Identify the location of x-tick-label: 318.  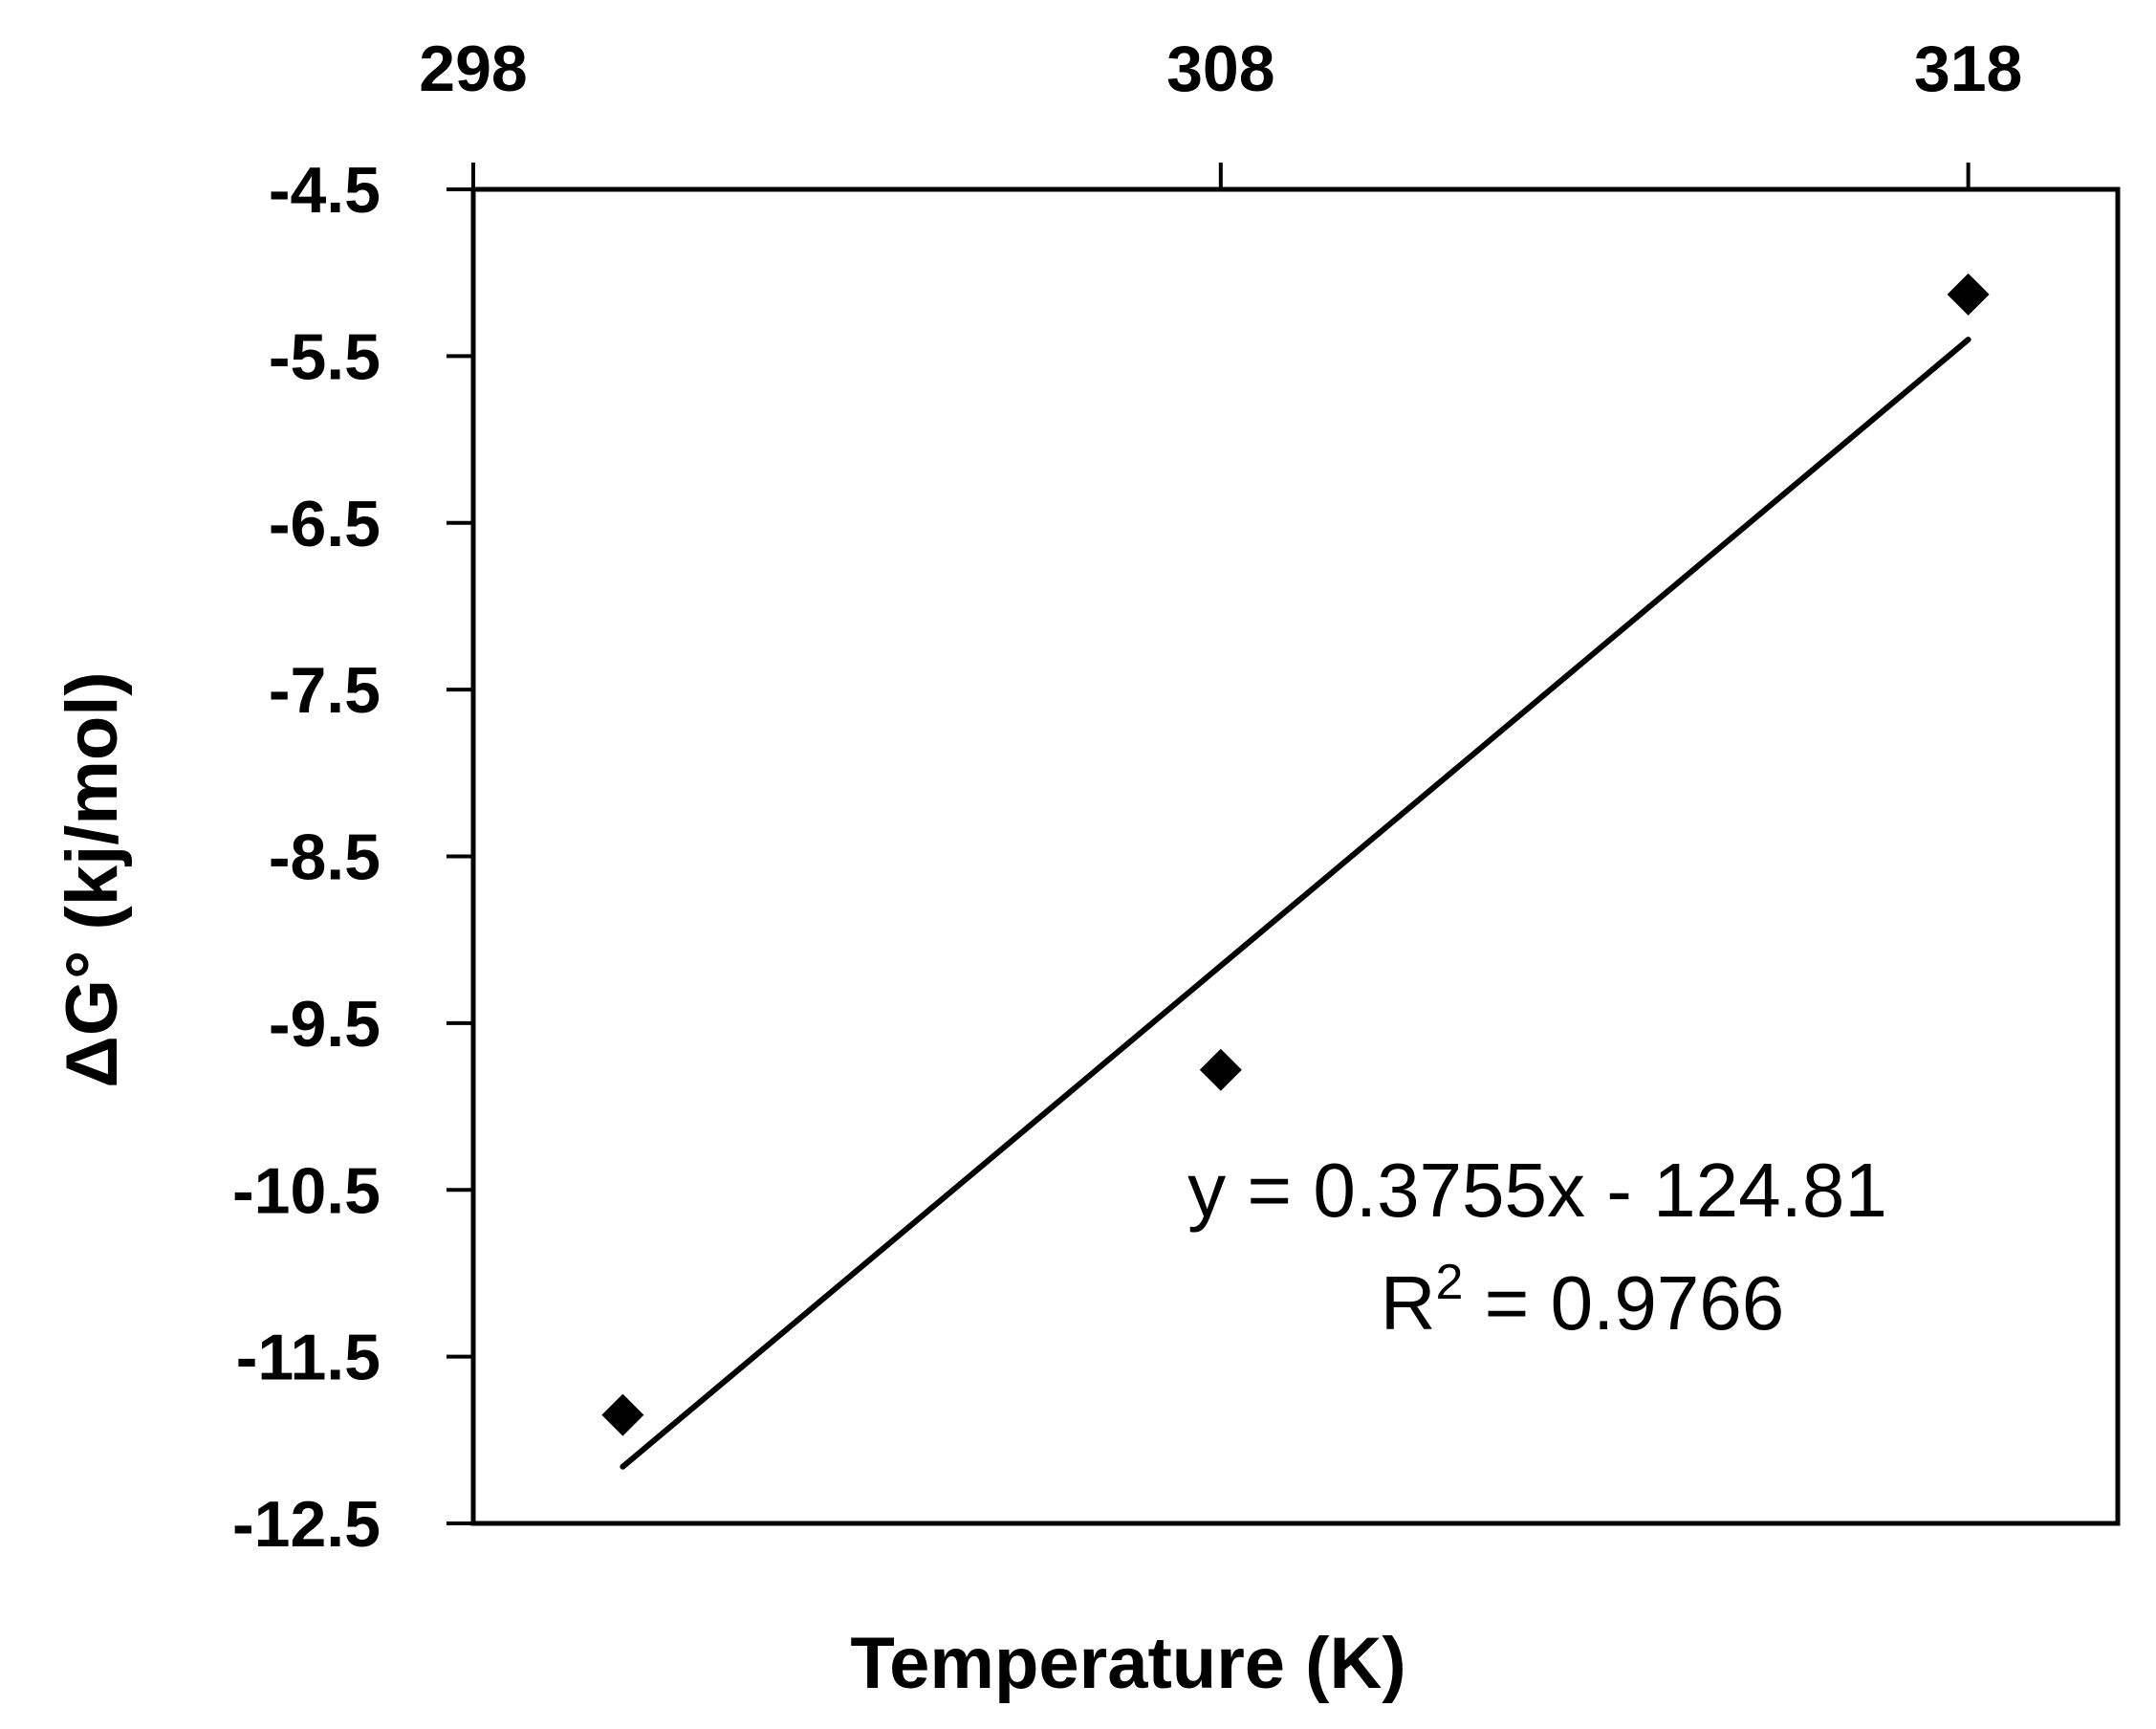
(1968, 69).